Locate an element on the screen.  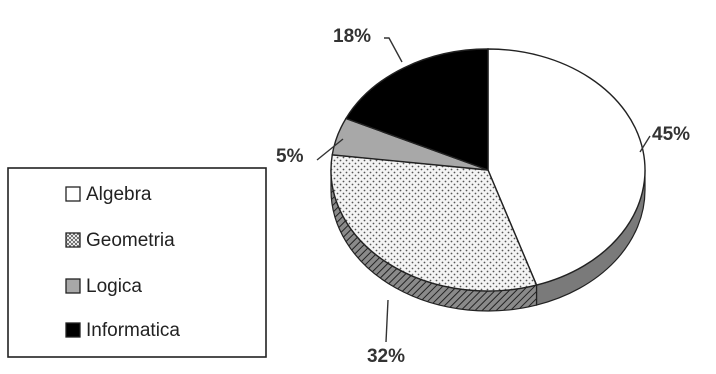
slice-label-logica: 5% is located at coordinates (290, 156).